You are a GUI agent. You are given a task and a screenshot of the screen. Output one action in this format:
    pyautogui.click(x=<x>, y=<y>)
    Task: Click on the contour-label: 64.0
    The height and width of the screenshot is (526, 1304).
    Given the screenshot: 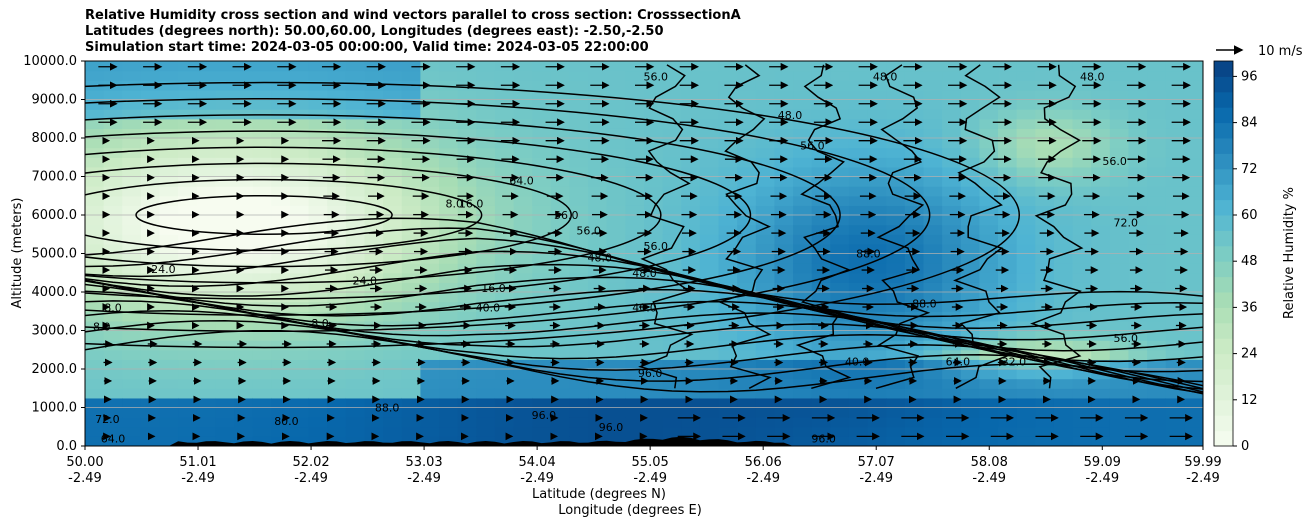 What is the action you would take?
    pyautogui.click(x=521, y=180)
    